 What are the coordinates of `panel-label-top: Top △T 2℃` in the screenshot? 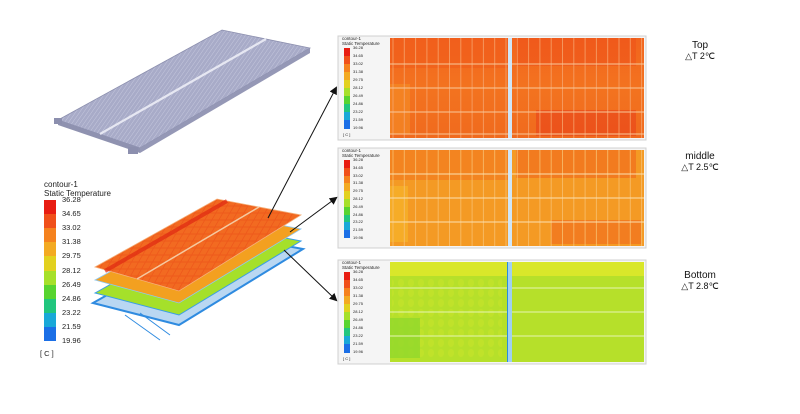 It's located at (700, 51).